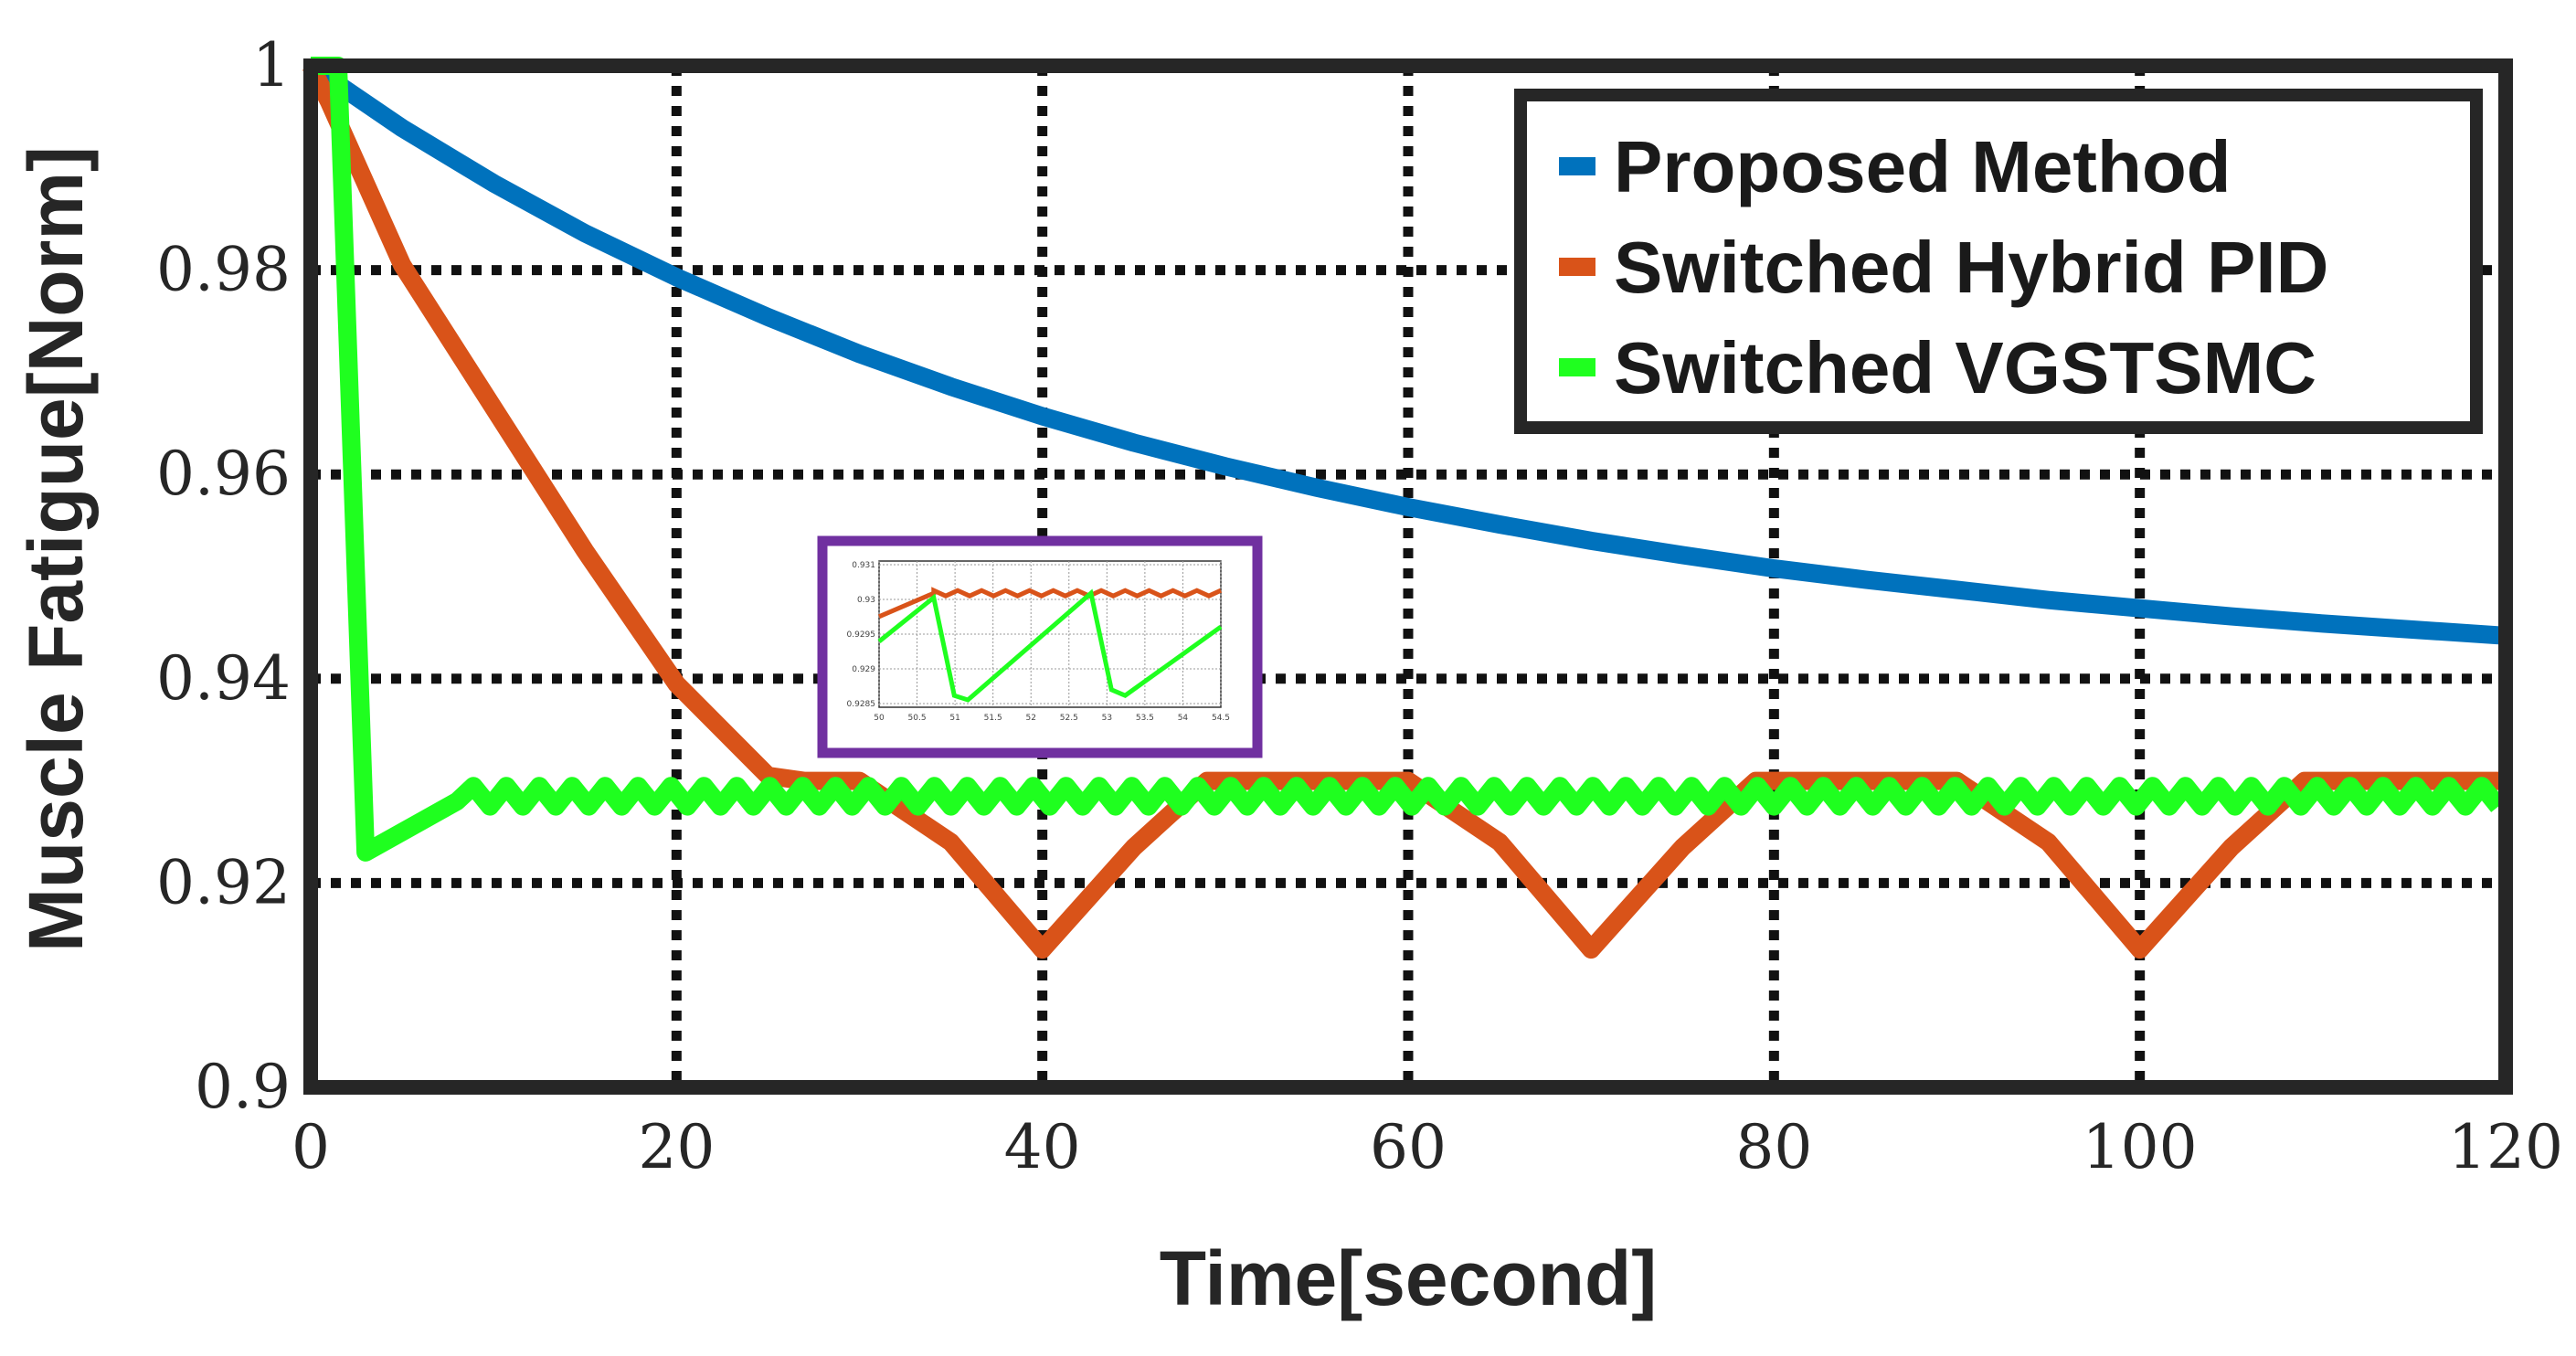  I want to click on x-tick-label-4: 80, so click(1773, 1147).